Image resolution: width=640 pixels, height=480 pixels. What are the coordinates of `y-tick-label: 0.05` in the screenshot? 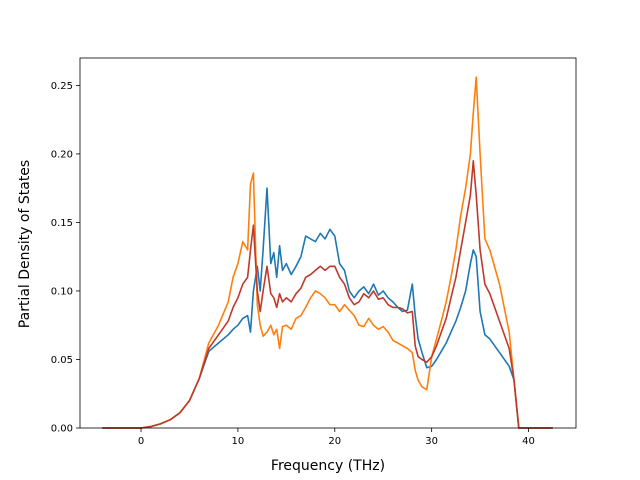 It's located at (62, 360).